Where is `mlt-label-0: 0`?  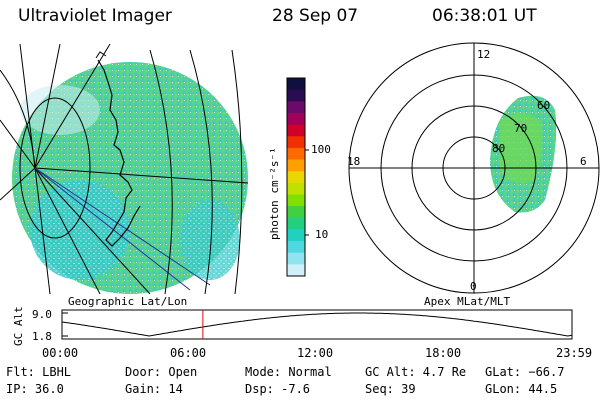 mlt-label-0: 0 is located at coordinates (473, 286).